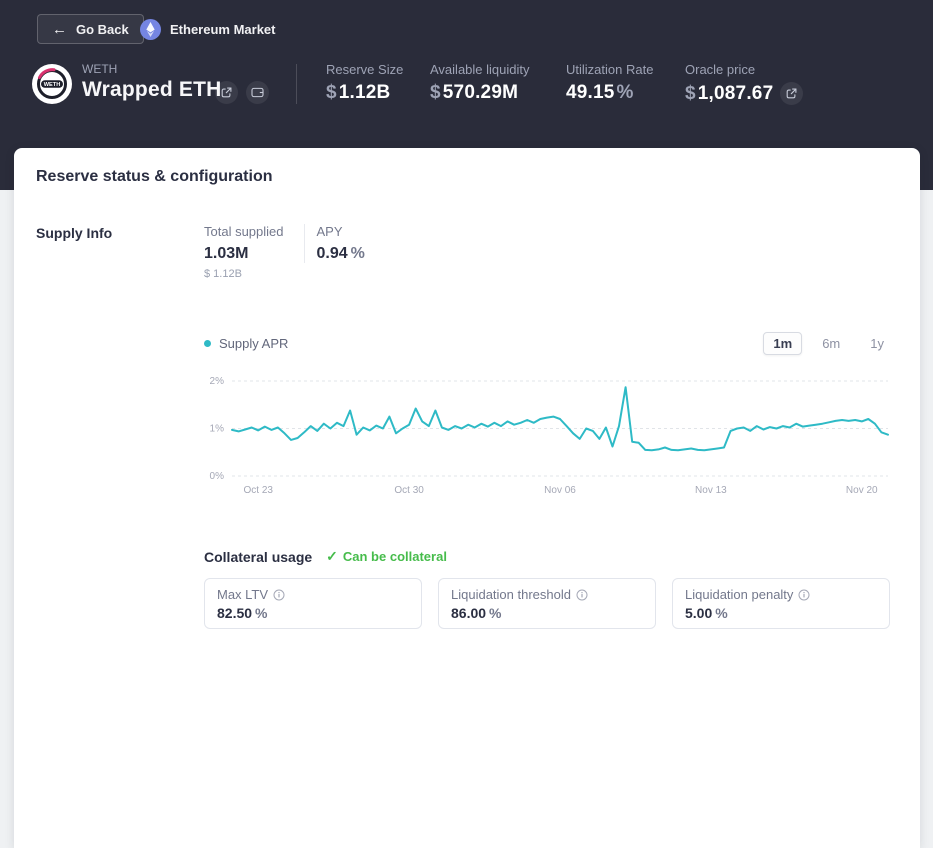  What do you see at coordinates (344, 243) in the screenshot?
I see `metric-apy: APY 0.94%` at bounding box center [344, 243].